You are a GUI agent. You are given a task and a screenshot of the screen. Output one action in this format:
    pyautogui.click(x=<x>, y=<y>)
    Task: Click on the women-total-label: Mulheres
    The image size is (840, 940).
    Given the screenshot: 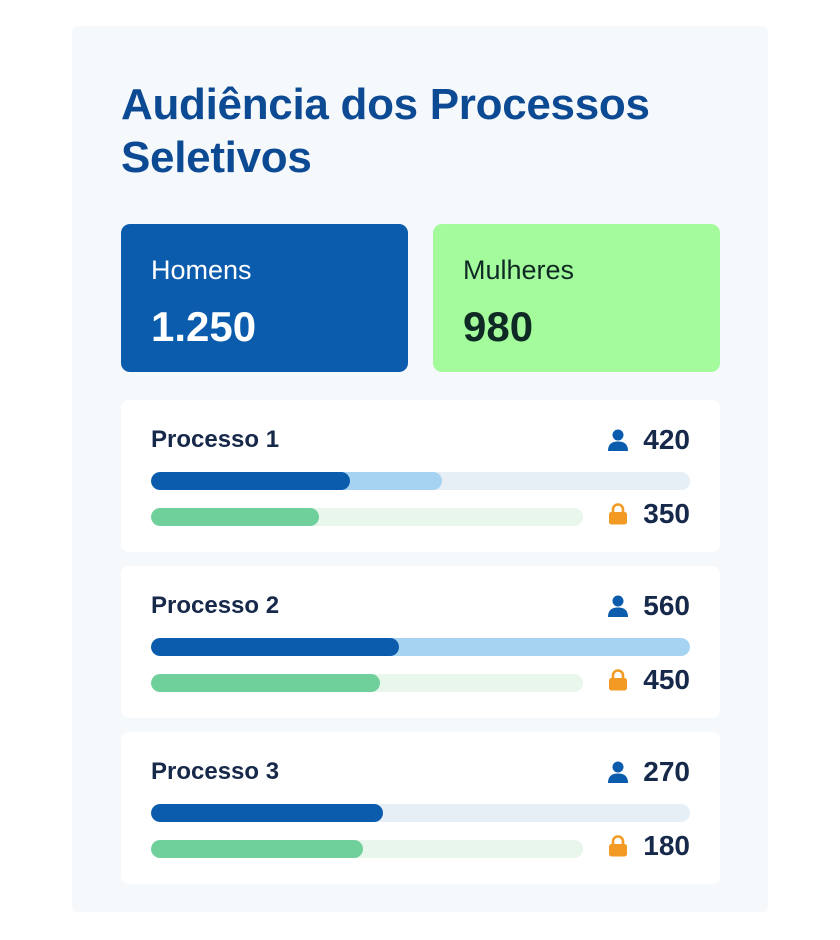 What is the action you would take?
    pyautogui.click(x=519, y=270)
    